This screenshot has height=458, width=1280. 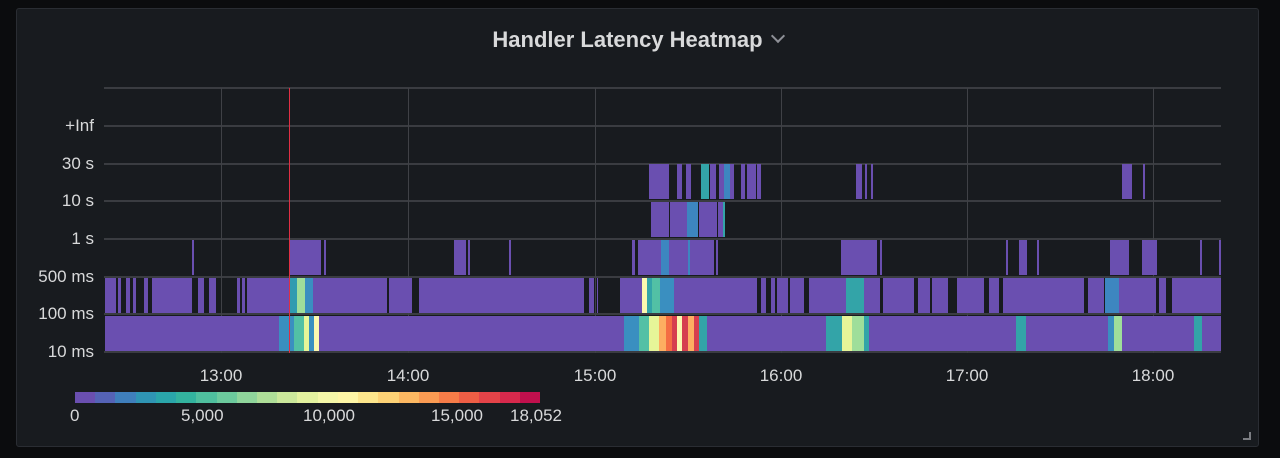 I want to click on heatmap-row-30s, so click(x=662, y=181).